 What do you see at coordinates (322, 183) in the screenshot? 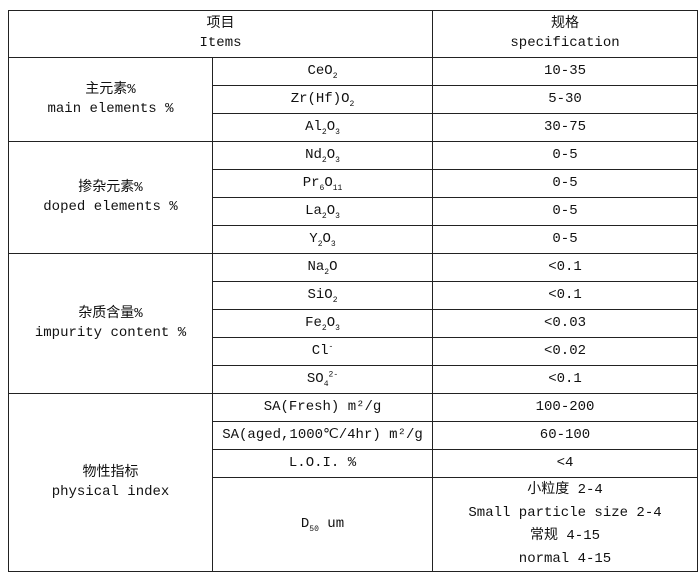
I see `item-cell: Pr6O11` at bounding box center [322, 183].